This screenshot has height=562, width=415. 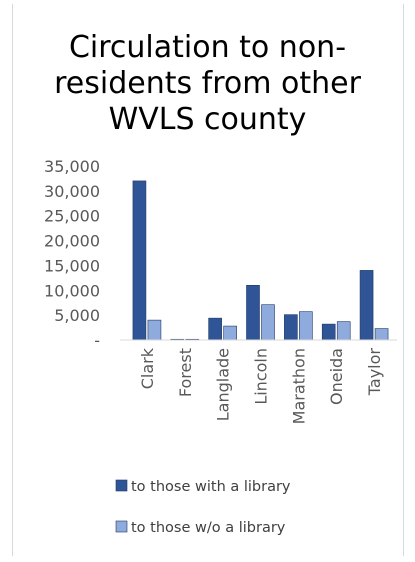 What do you see at coordinates (147, 368) in the screenshot?
I see `x-tick-label: Clark` at bounding box center [147, 368].